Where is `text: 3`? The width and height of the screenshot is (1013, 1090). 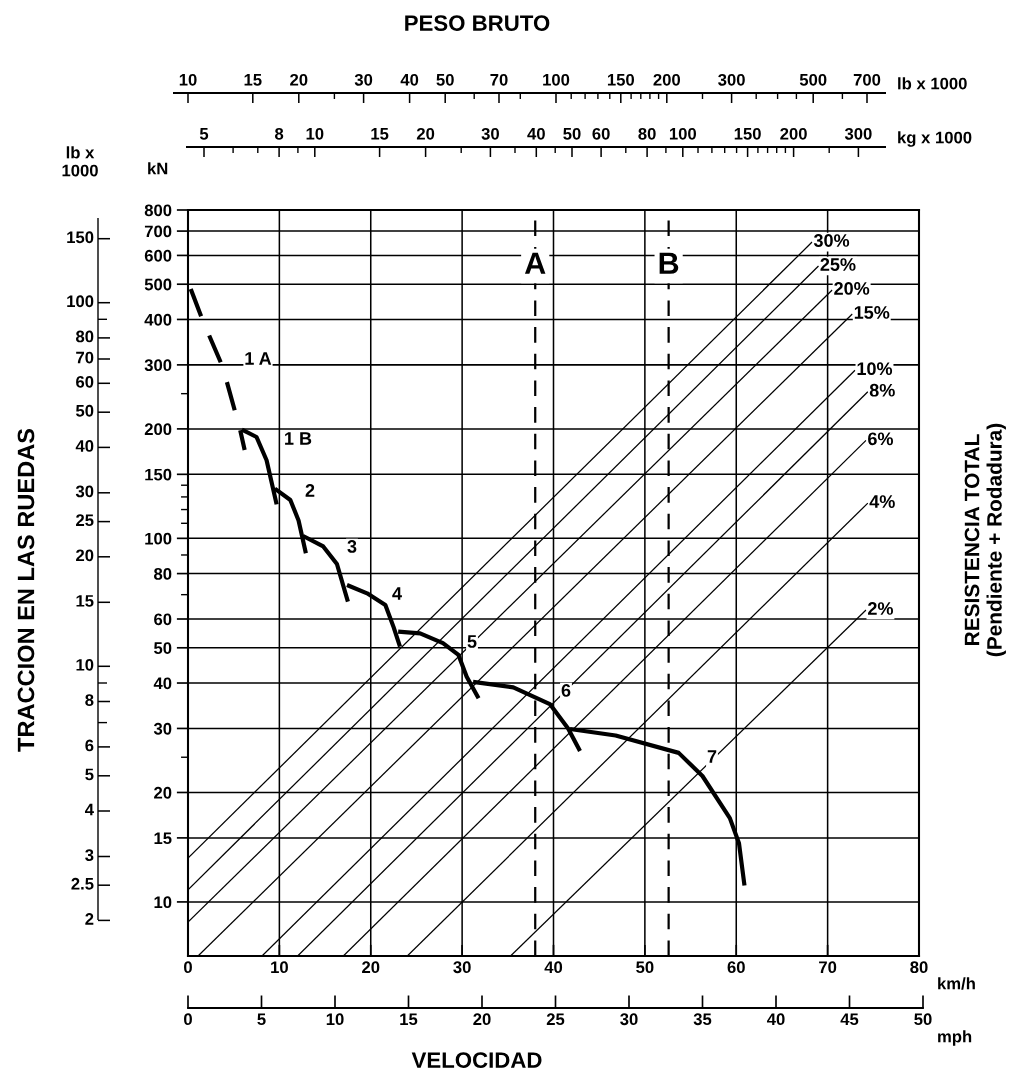 text: 3 is located at coordinates (89, 855).